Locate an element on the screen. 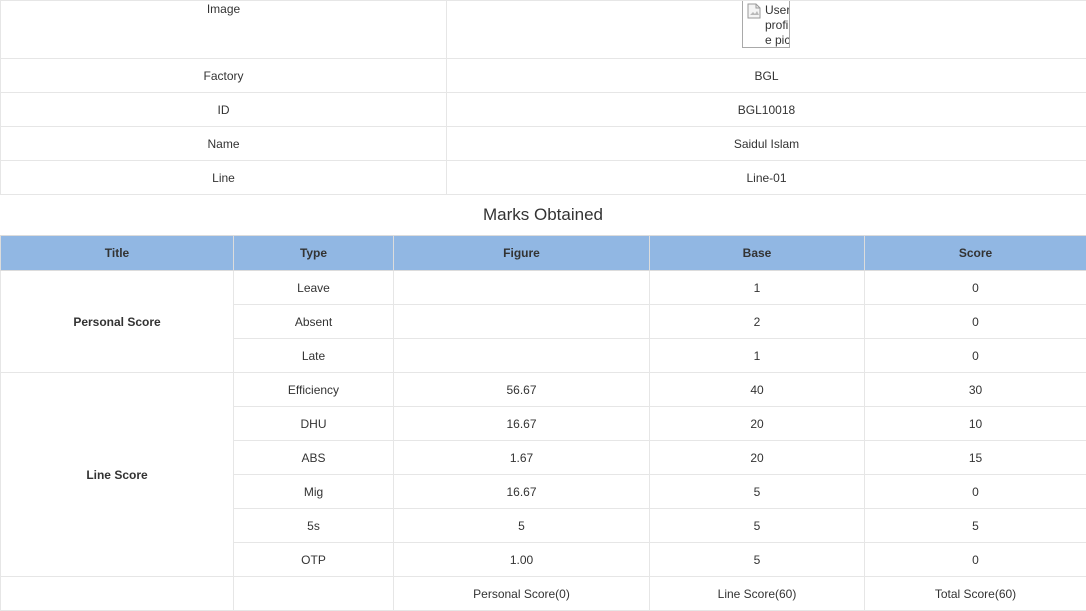 The image size is (1086, 611). info-row-image: Image User profile picture is located at coordinates (543, 29).